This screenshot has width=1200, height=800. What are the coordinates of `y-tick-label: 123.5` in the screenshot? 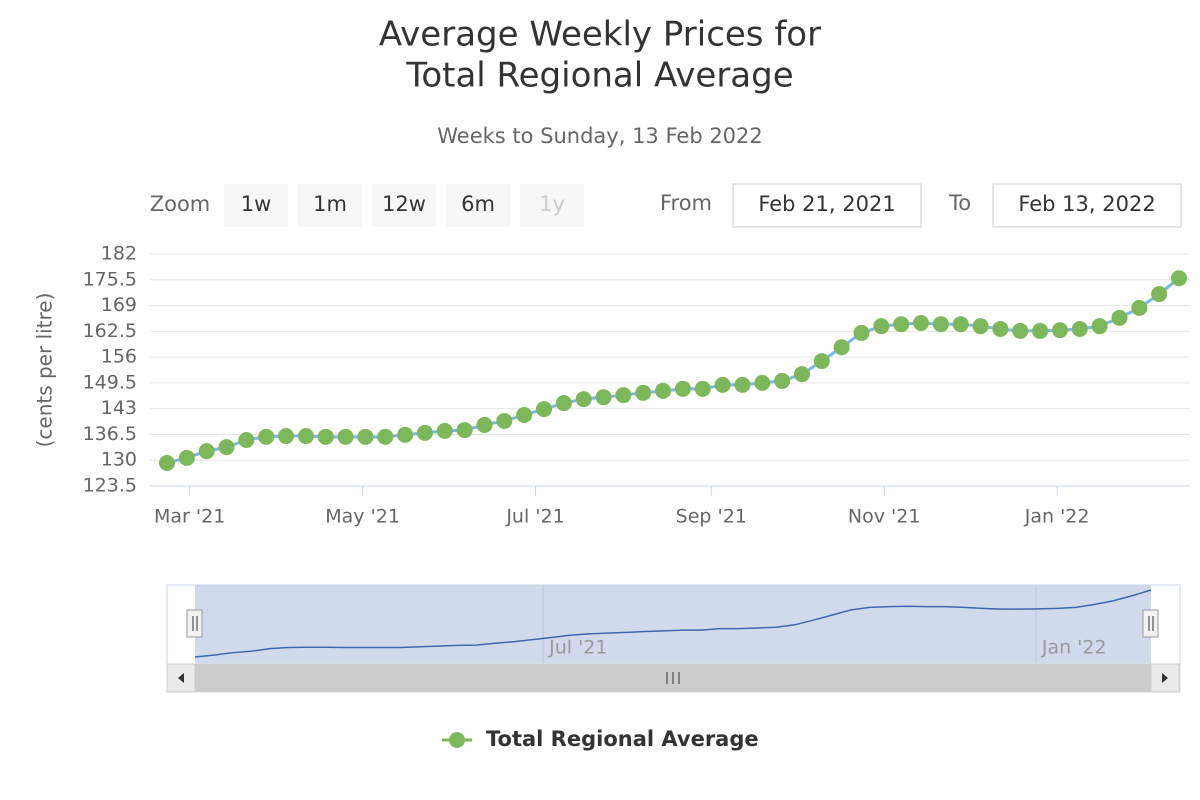 It's located at (110, 486).